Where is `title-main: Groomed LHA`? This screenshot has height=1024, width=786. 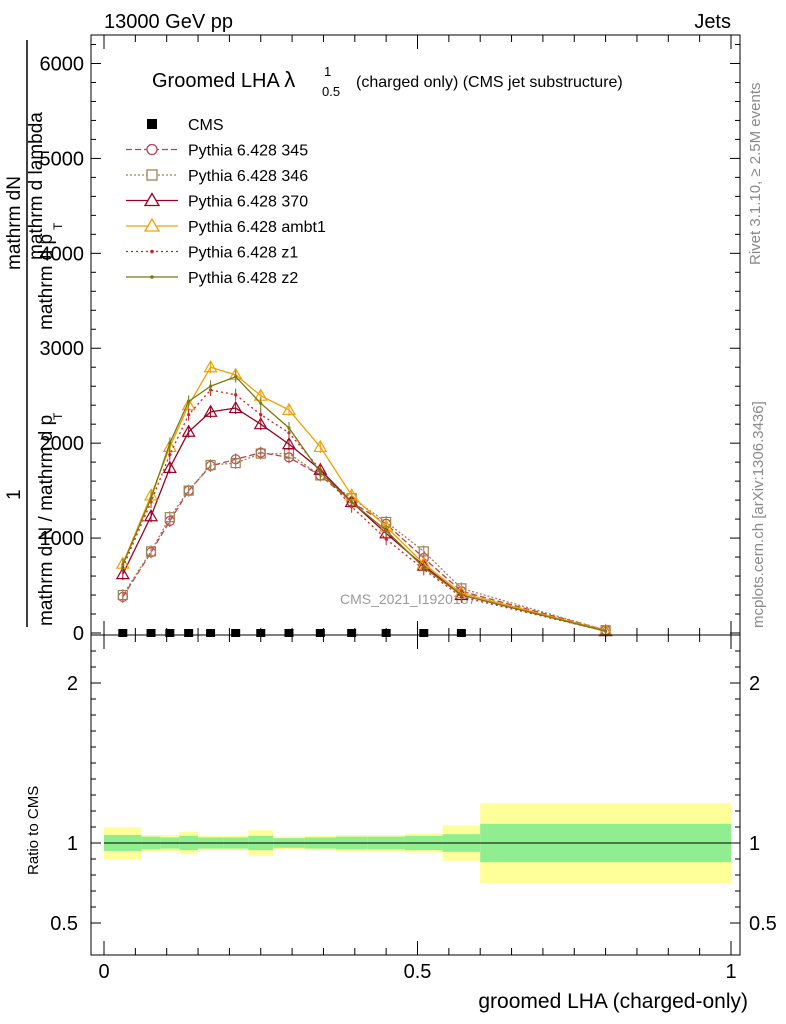 title-main: Groomed LHA is located at coordinates (218, 81).